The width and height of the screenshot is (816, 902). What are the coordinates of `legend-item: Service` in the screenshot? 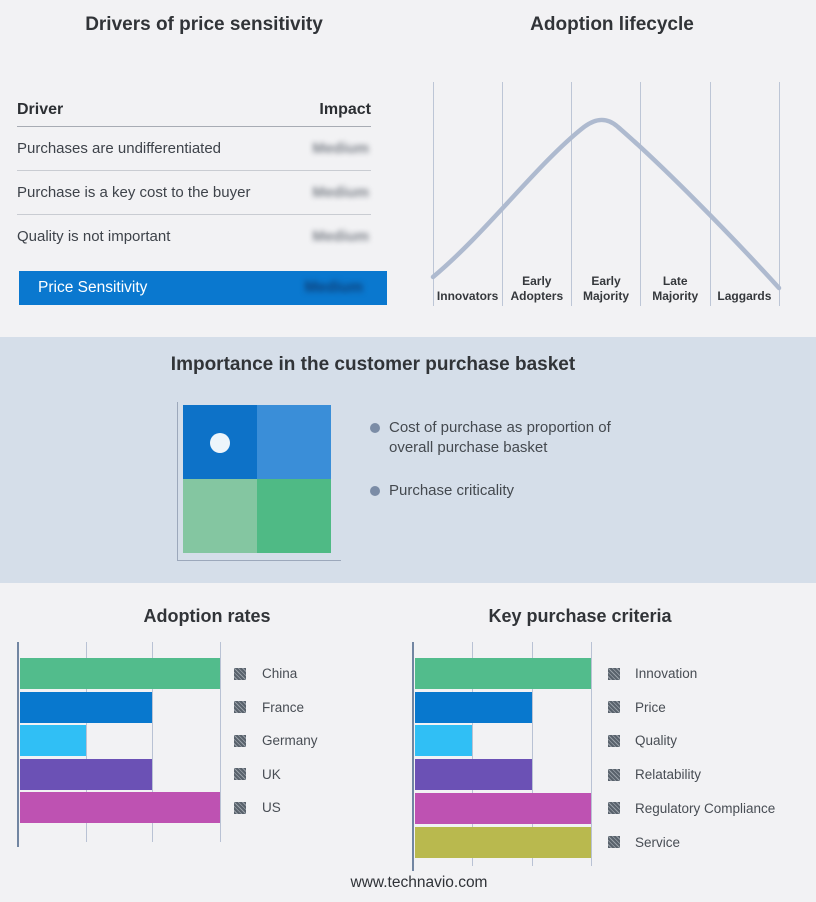 It's located at (644, 842).